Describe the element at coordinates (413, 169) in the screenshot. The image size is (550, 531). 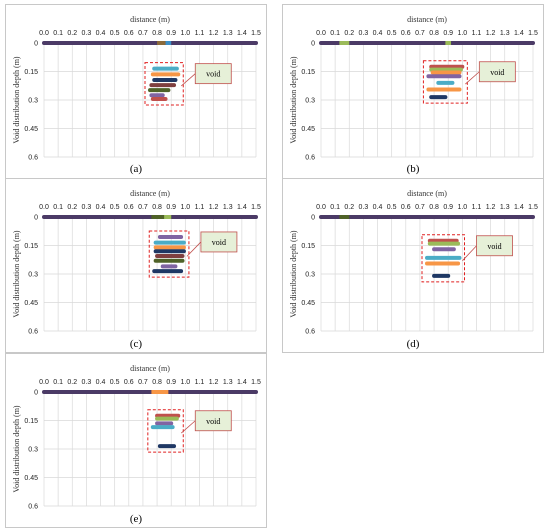
I see `panel-label-b: (b)` at that location.